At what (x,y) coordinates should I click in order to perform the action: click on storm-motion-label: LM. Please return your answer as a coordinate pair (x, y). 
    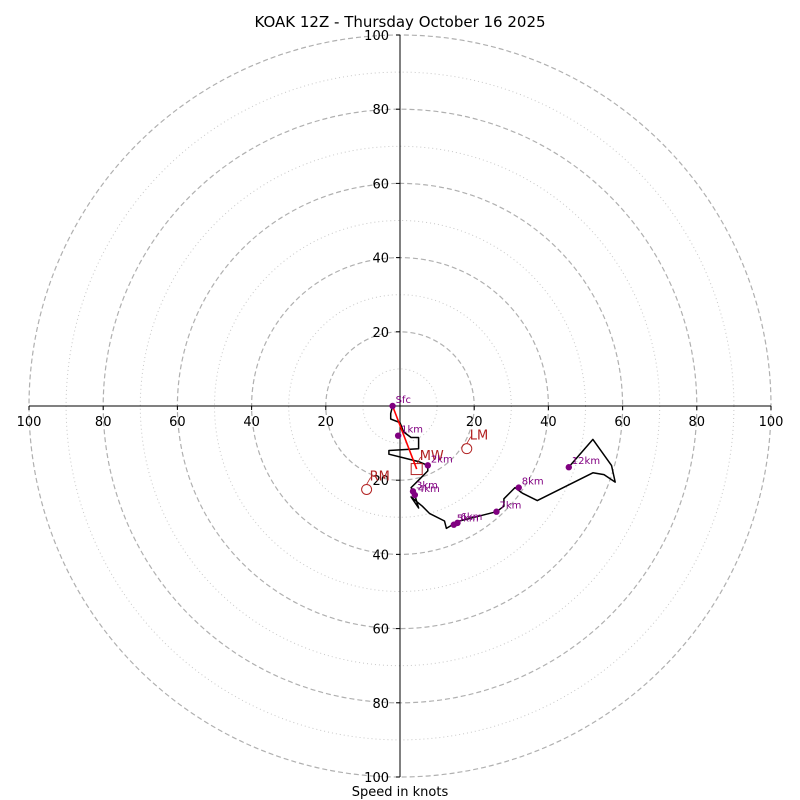
    Looking at the image, I should click on (479, 436).